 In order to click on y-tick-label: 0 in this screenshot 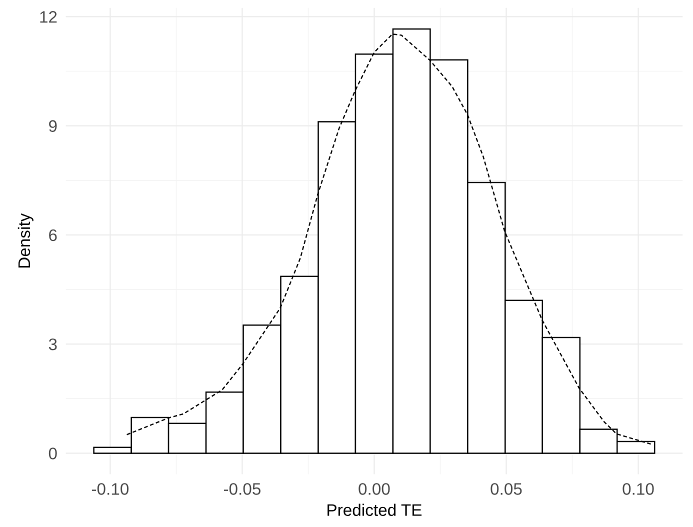, I will do `click(52, 454)`.